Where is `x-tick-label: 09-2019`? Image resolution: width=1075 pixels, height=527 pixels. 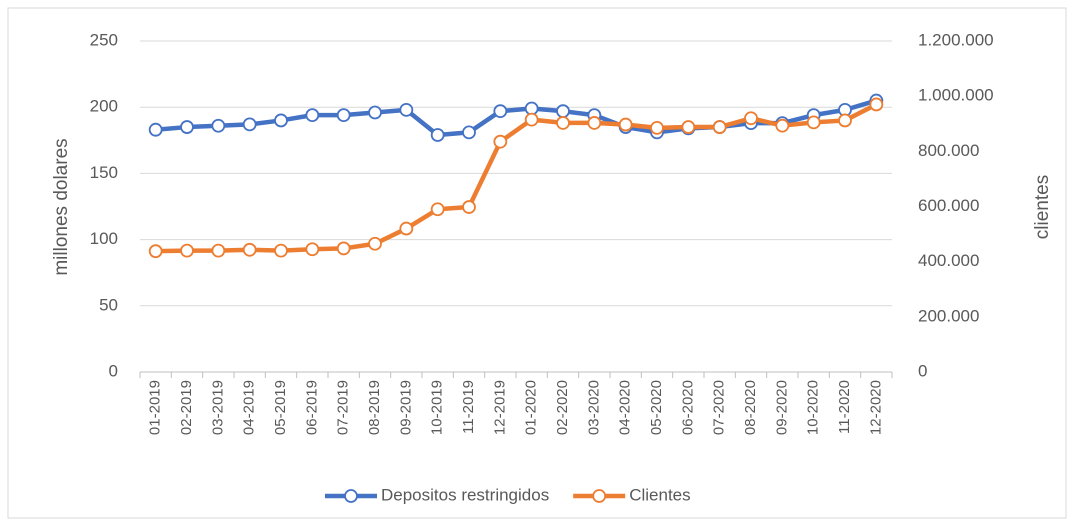
x-tick-label: 09-2019 is located at coordinates (405, 407).